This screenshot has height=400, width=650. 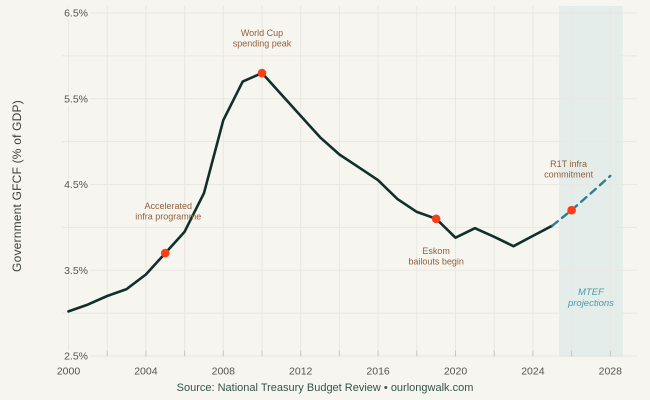 I want to click on y-tick-label: 3.5%, so click(x=76, y=271).